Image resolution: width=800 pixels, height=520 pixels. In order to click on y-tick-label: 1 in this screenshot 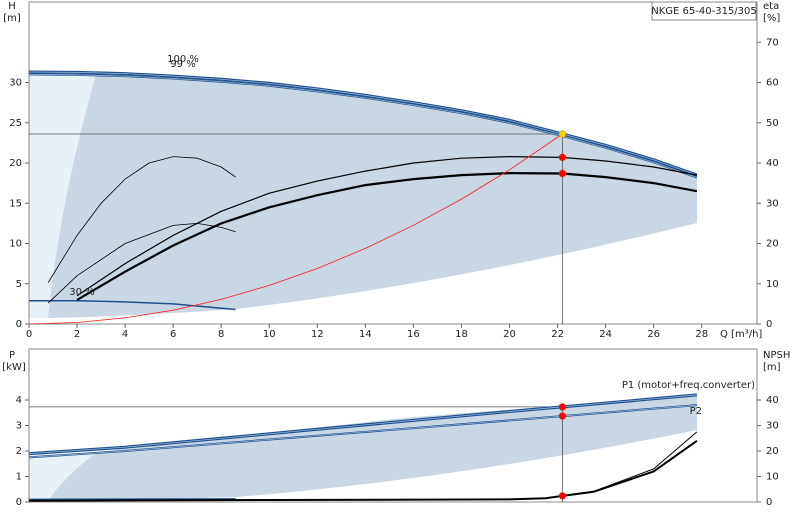, I will do `click(19, 477)`.